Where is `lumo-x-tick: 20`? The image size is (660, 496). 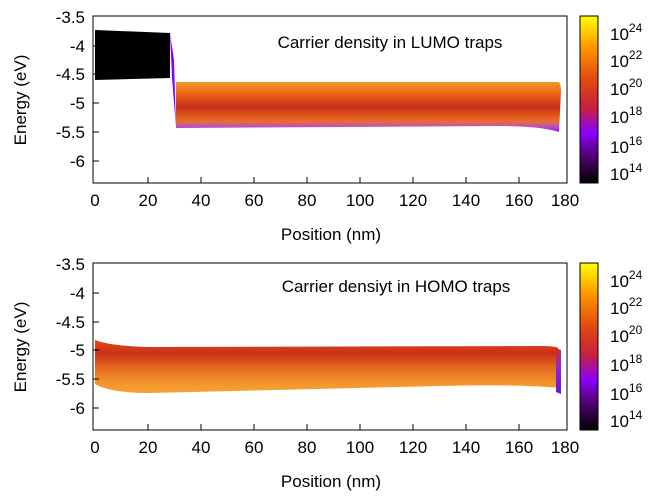
lumo-x-tick: 20 is located at coordinates (148, 200).